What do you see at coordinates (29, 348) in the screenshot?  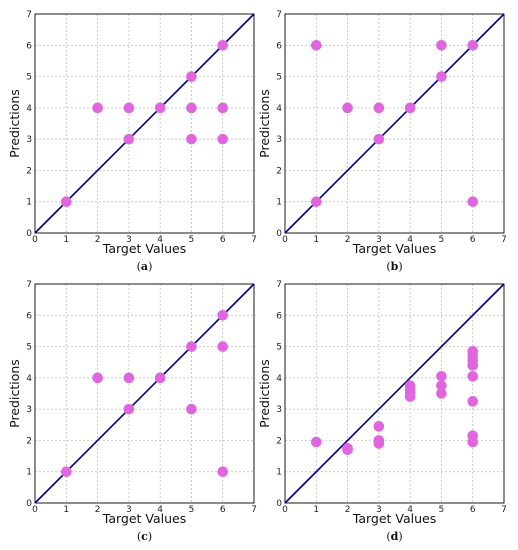 I see `y-tick-label: 5` at bounding box center [29, 348].